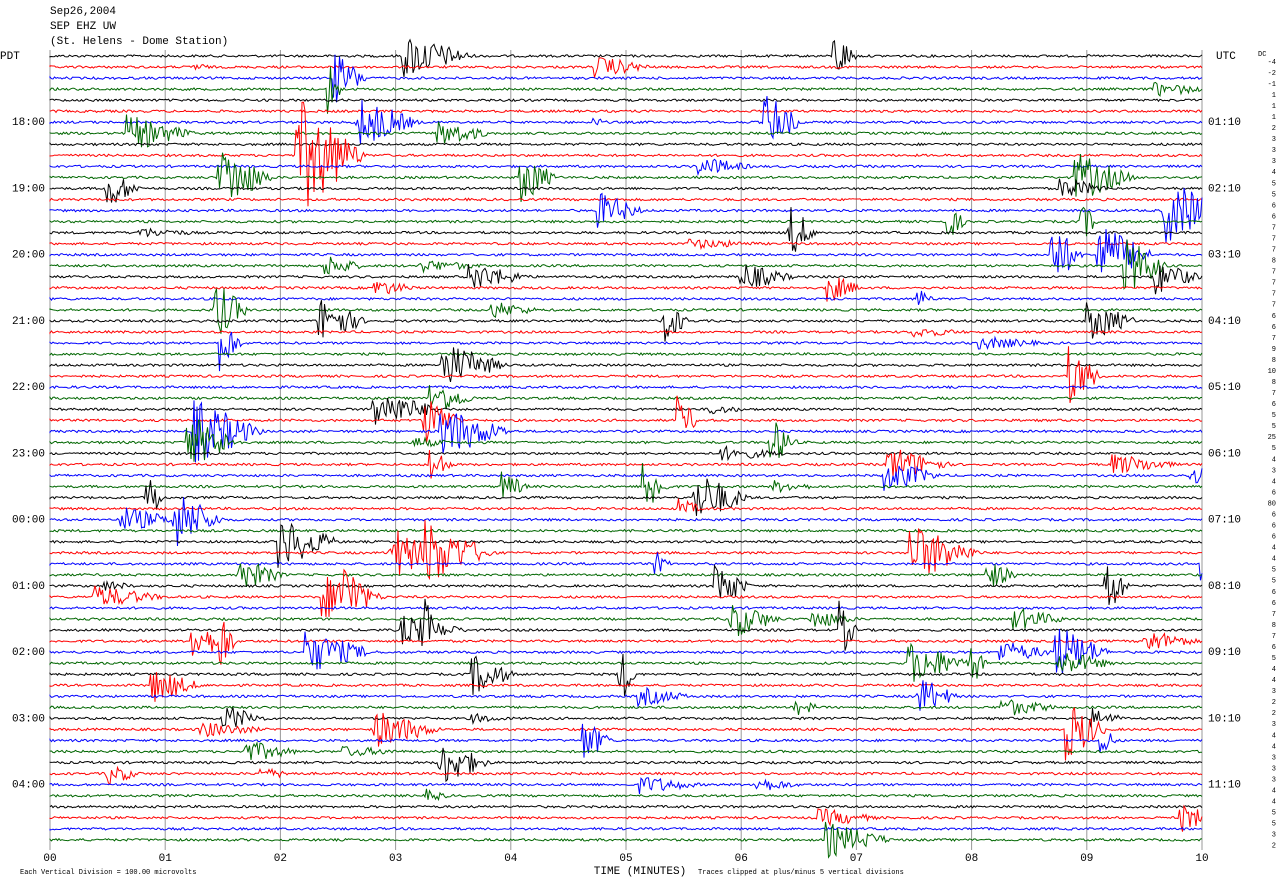  Describe the element at coordinates (1262, 55) in the screenshot. I see `dc-label: DC` at that location.